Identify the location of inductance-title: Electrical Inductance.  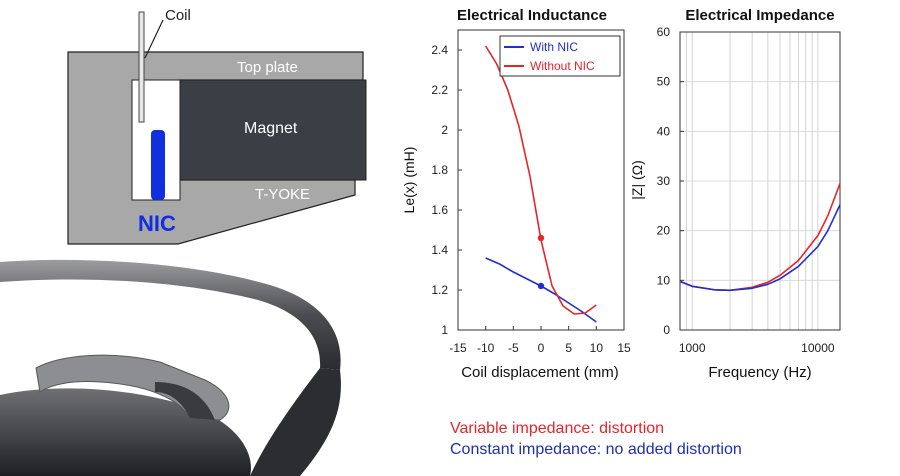
(532, 15).